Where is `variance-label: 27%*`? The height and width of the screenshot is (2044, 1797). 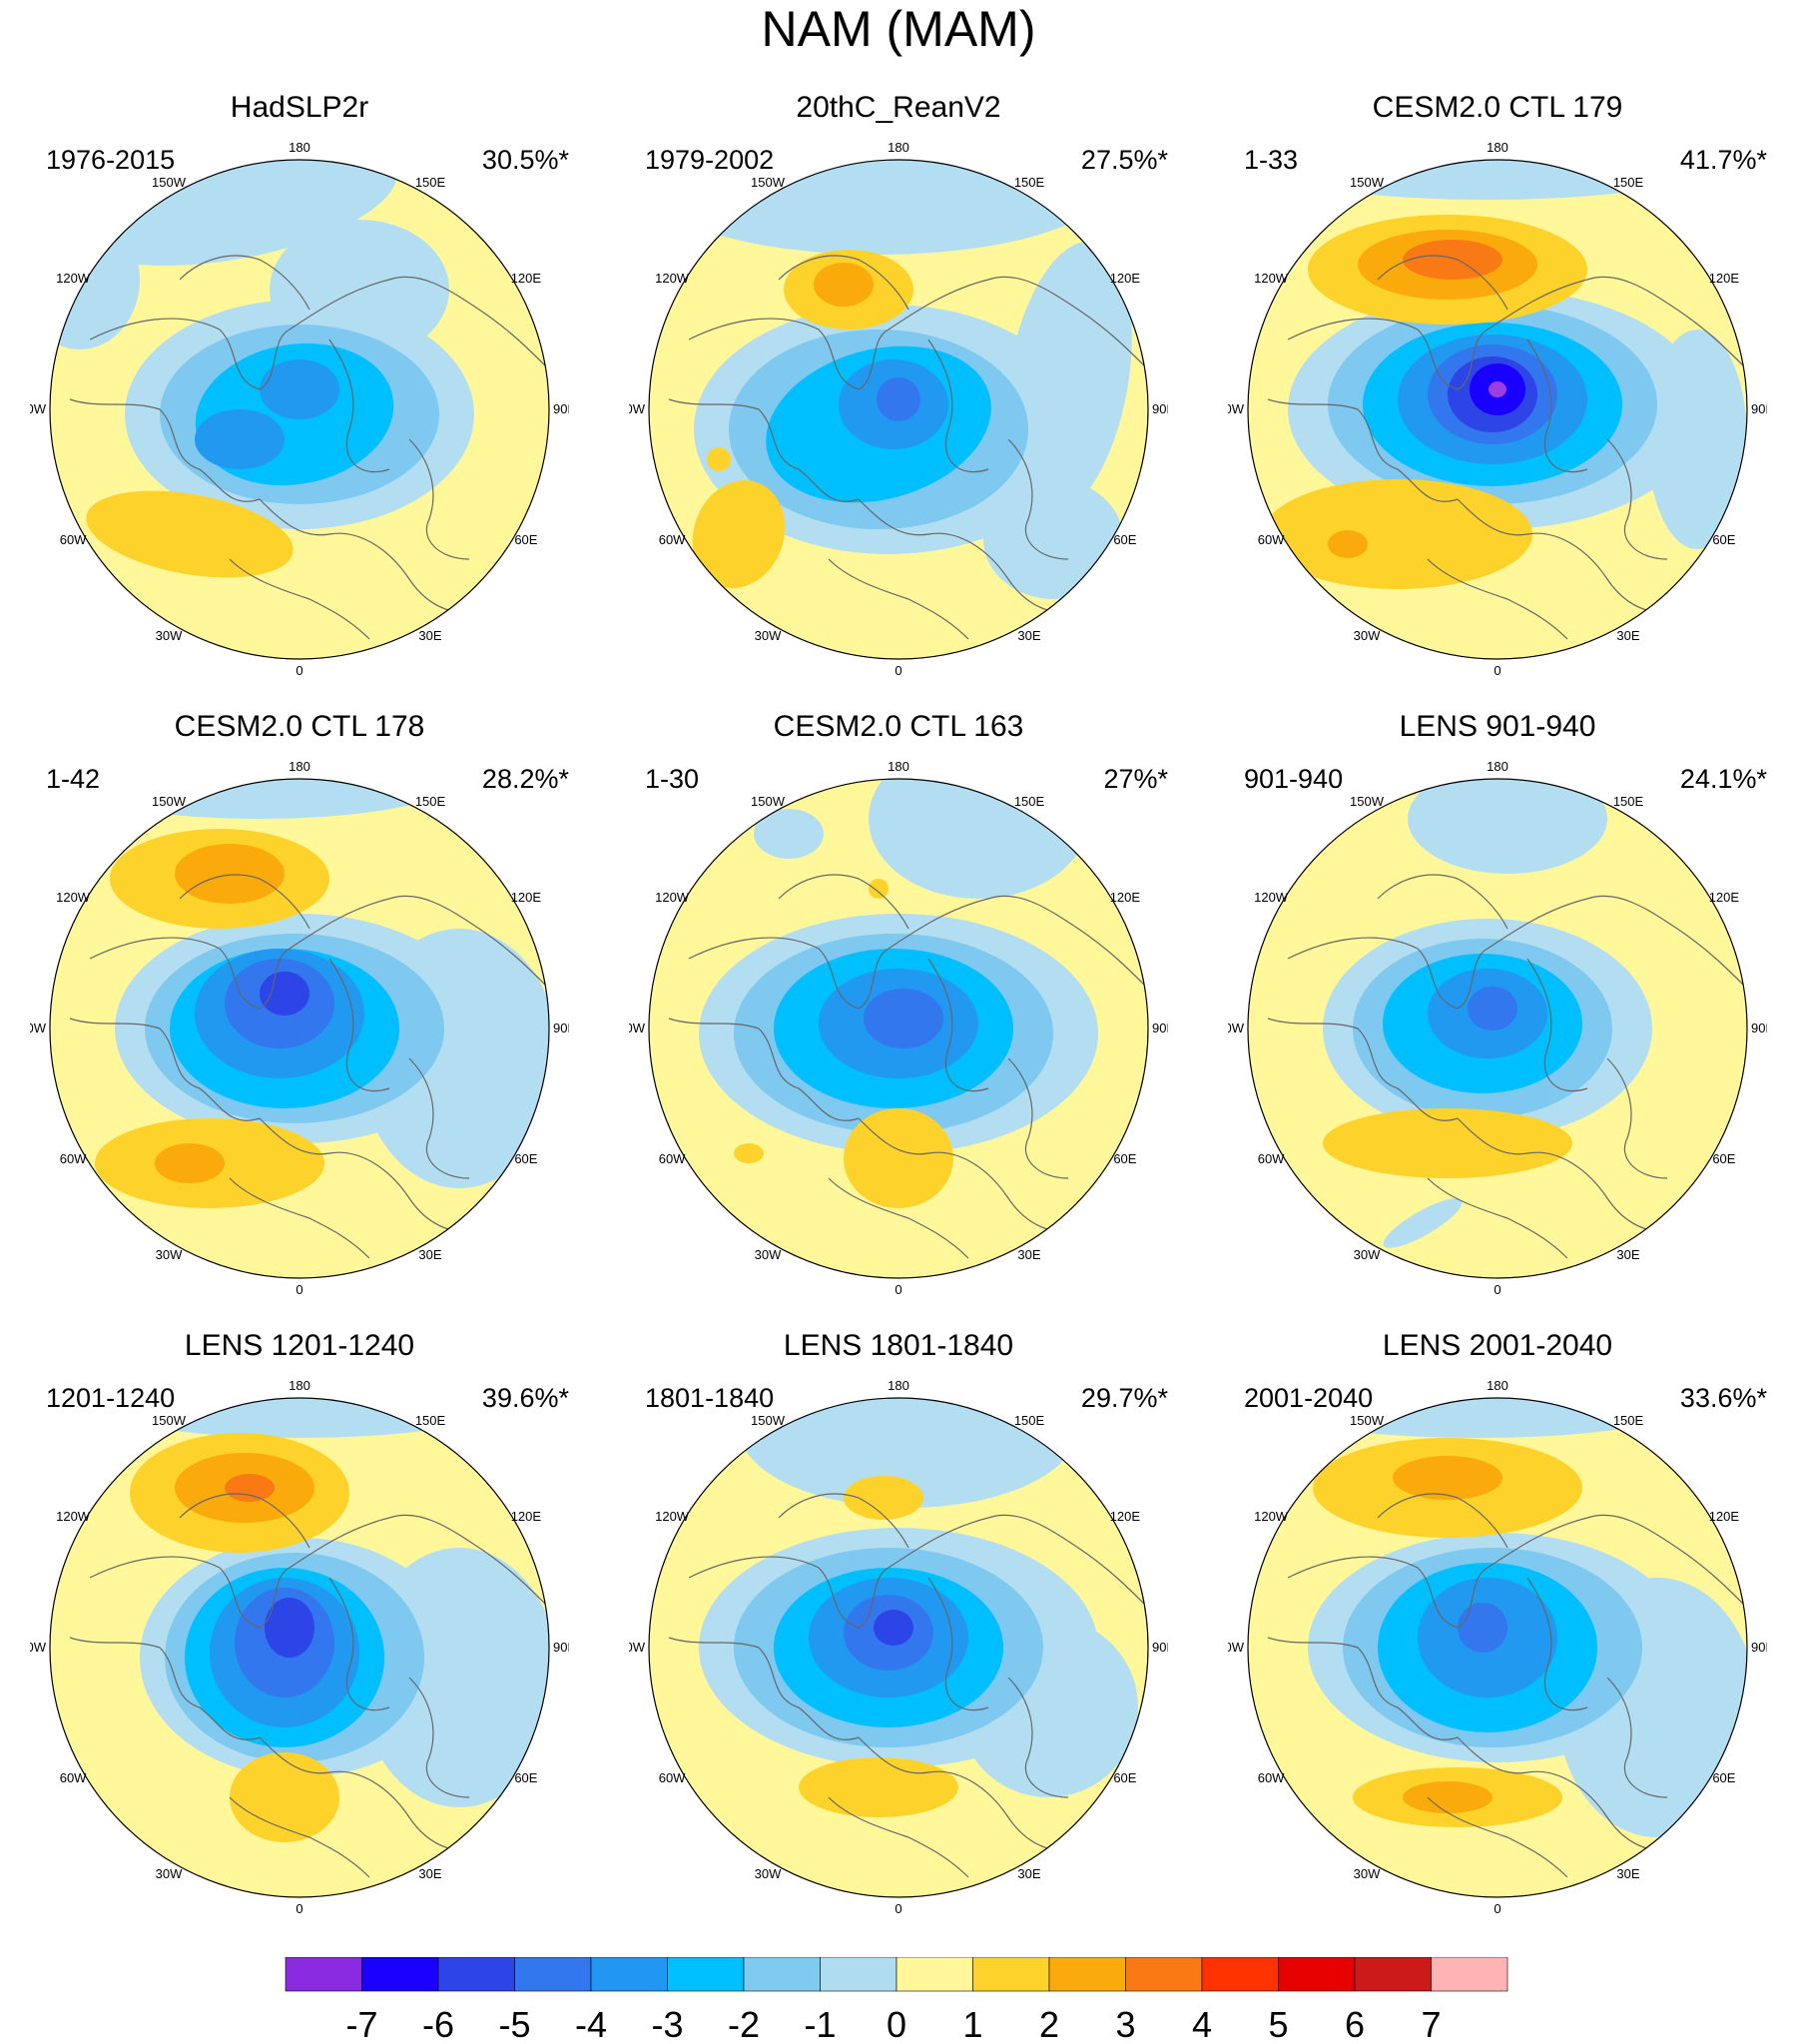 variance-label: 27%* is located at coordinates (1135, 779).